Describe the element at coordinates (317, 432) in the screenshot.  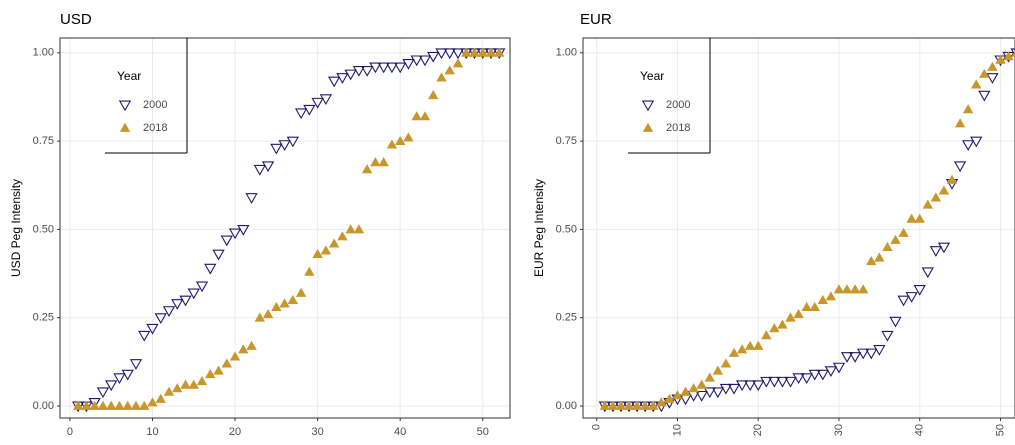
I see `x-tick-label: 30` at that location.